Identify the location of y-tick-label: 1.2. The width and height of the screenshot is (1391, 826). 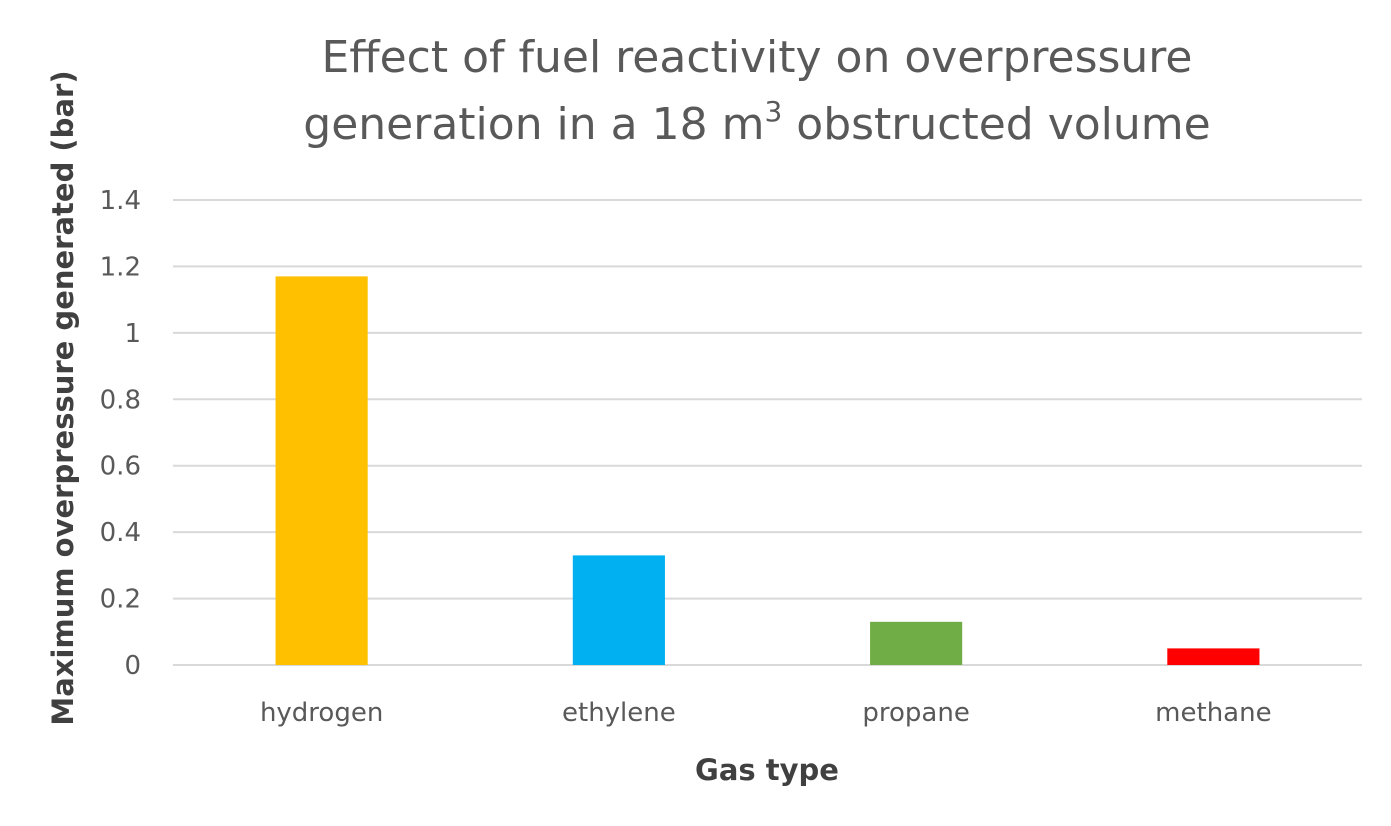
(120, 267).